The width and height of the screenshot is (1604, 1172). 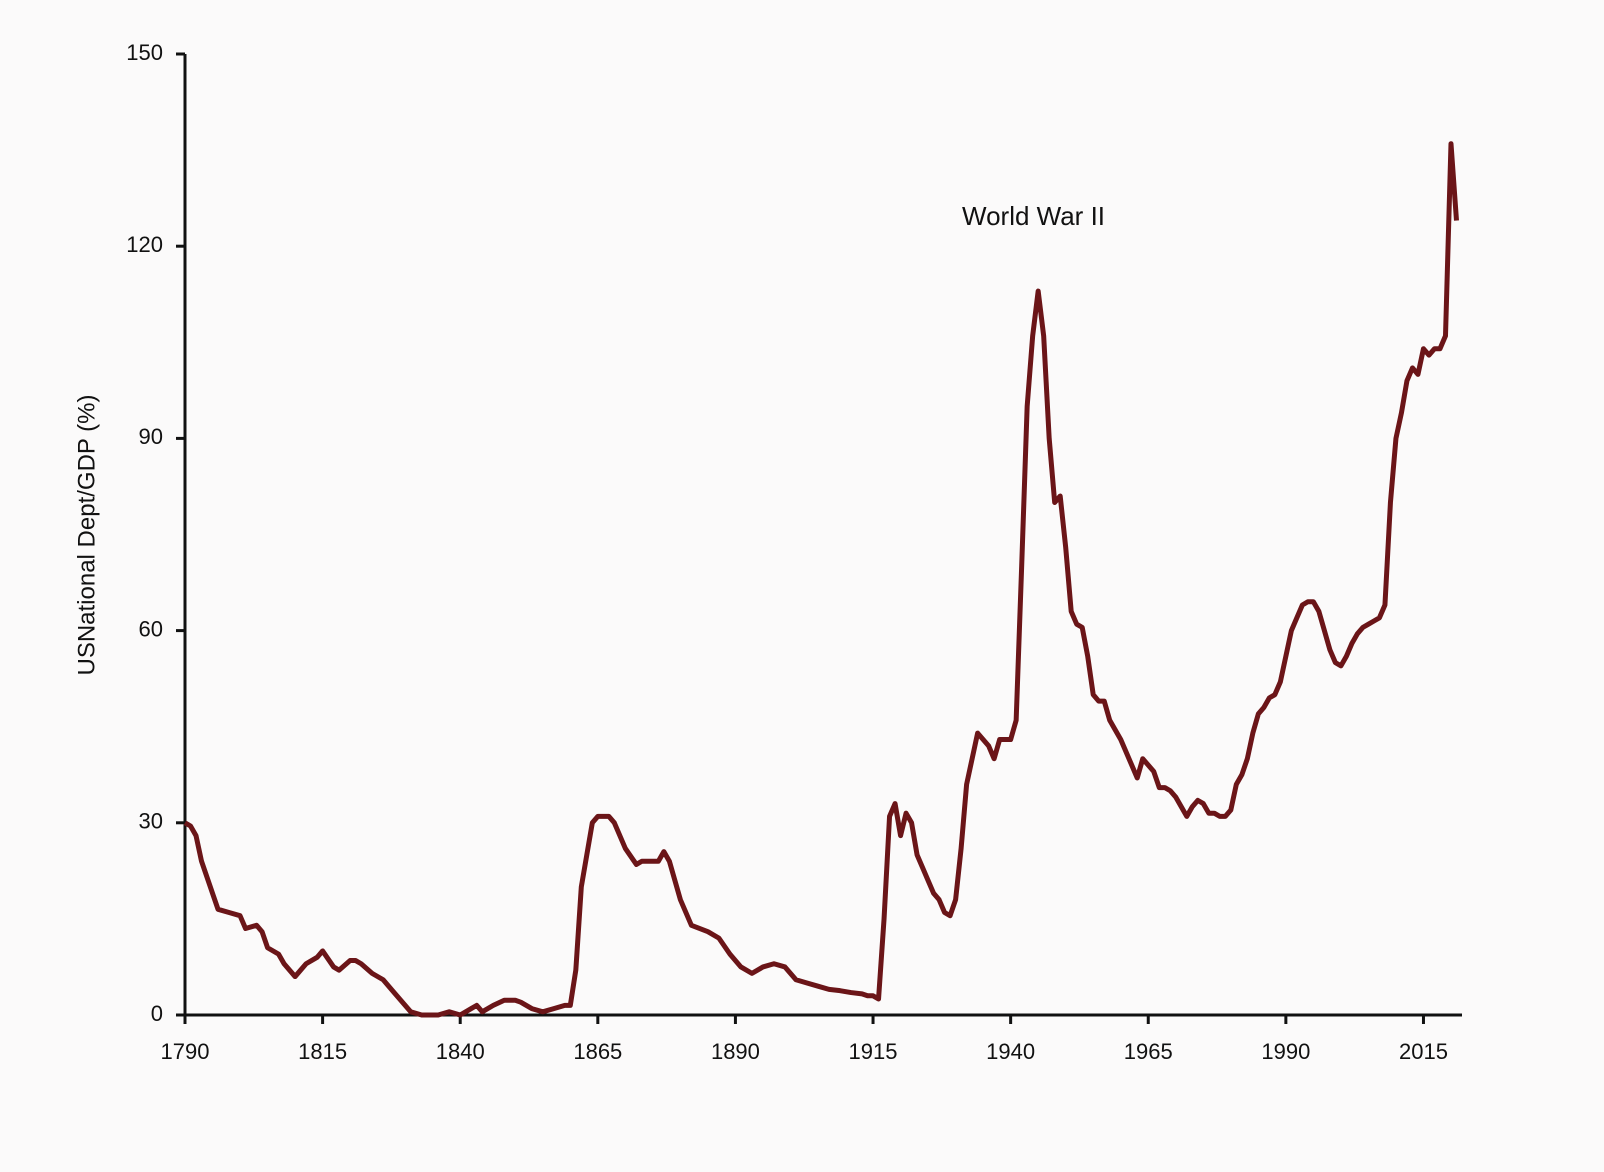 I want to click on y-tick-label: 60, so click(x=151, y=628).